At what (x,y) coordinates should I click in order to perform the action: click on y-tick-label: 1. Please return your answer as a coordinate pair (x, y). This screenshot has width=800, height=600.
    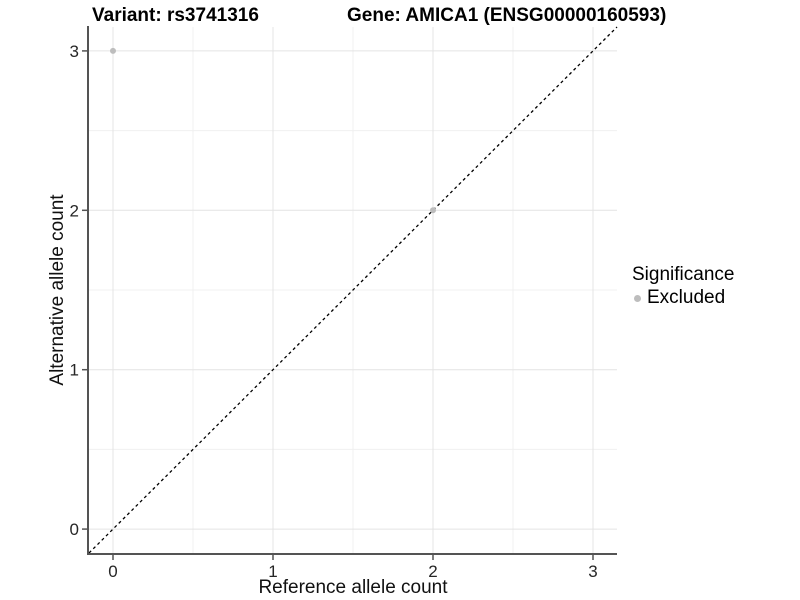
    Looking at the image, I should click on (74, 370).